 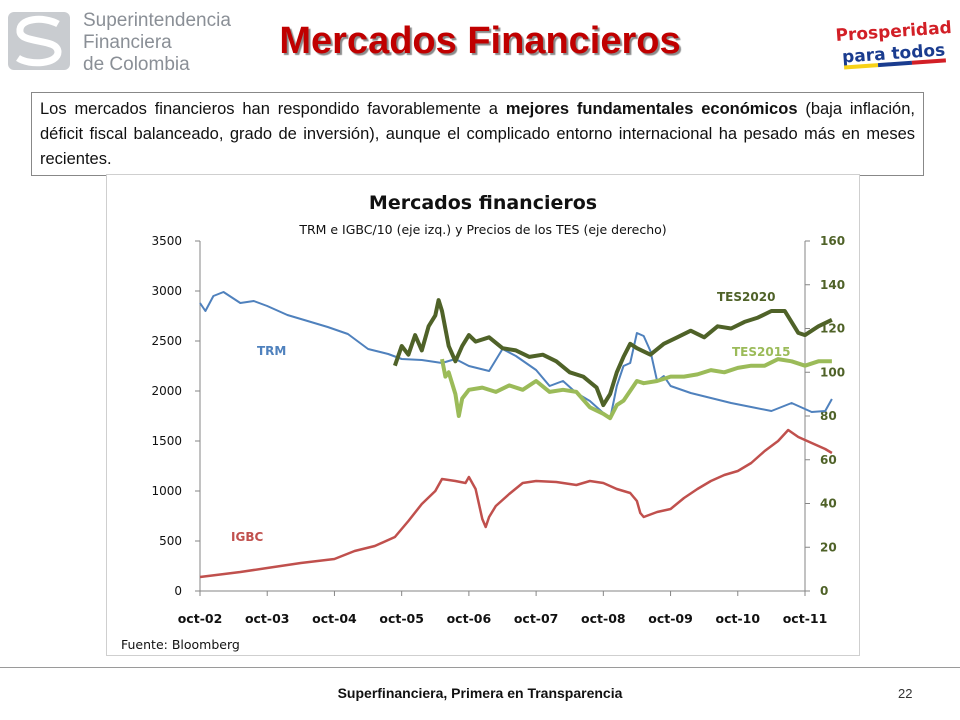 I want to click on right-tick-label: 100, so click(x=832, y=372).